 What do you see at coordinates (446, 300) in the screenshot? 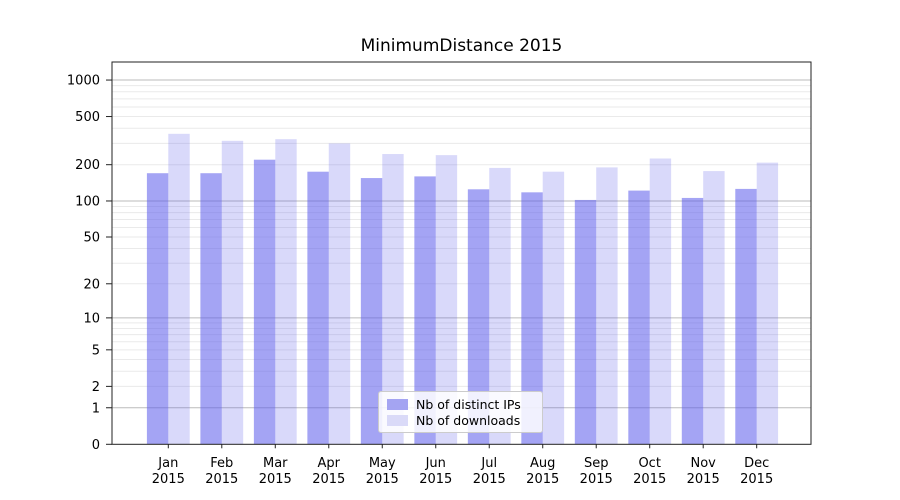
I see `bar-downloads-jun` at bounding box center [446, 300].